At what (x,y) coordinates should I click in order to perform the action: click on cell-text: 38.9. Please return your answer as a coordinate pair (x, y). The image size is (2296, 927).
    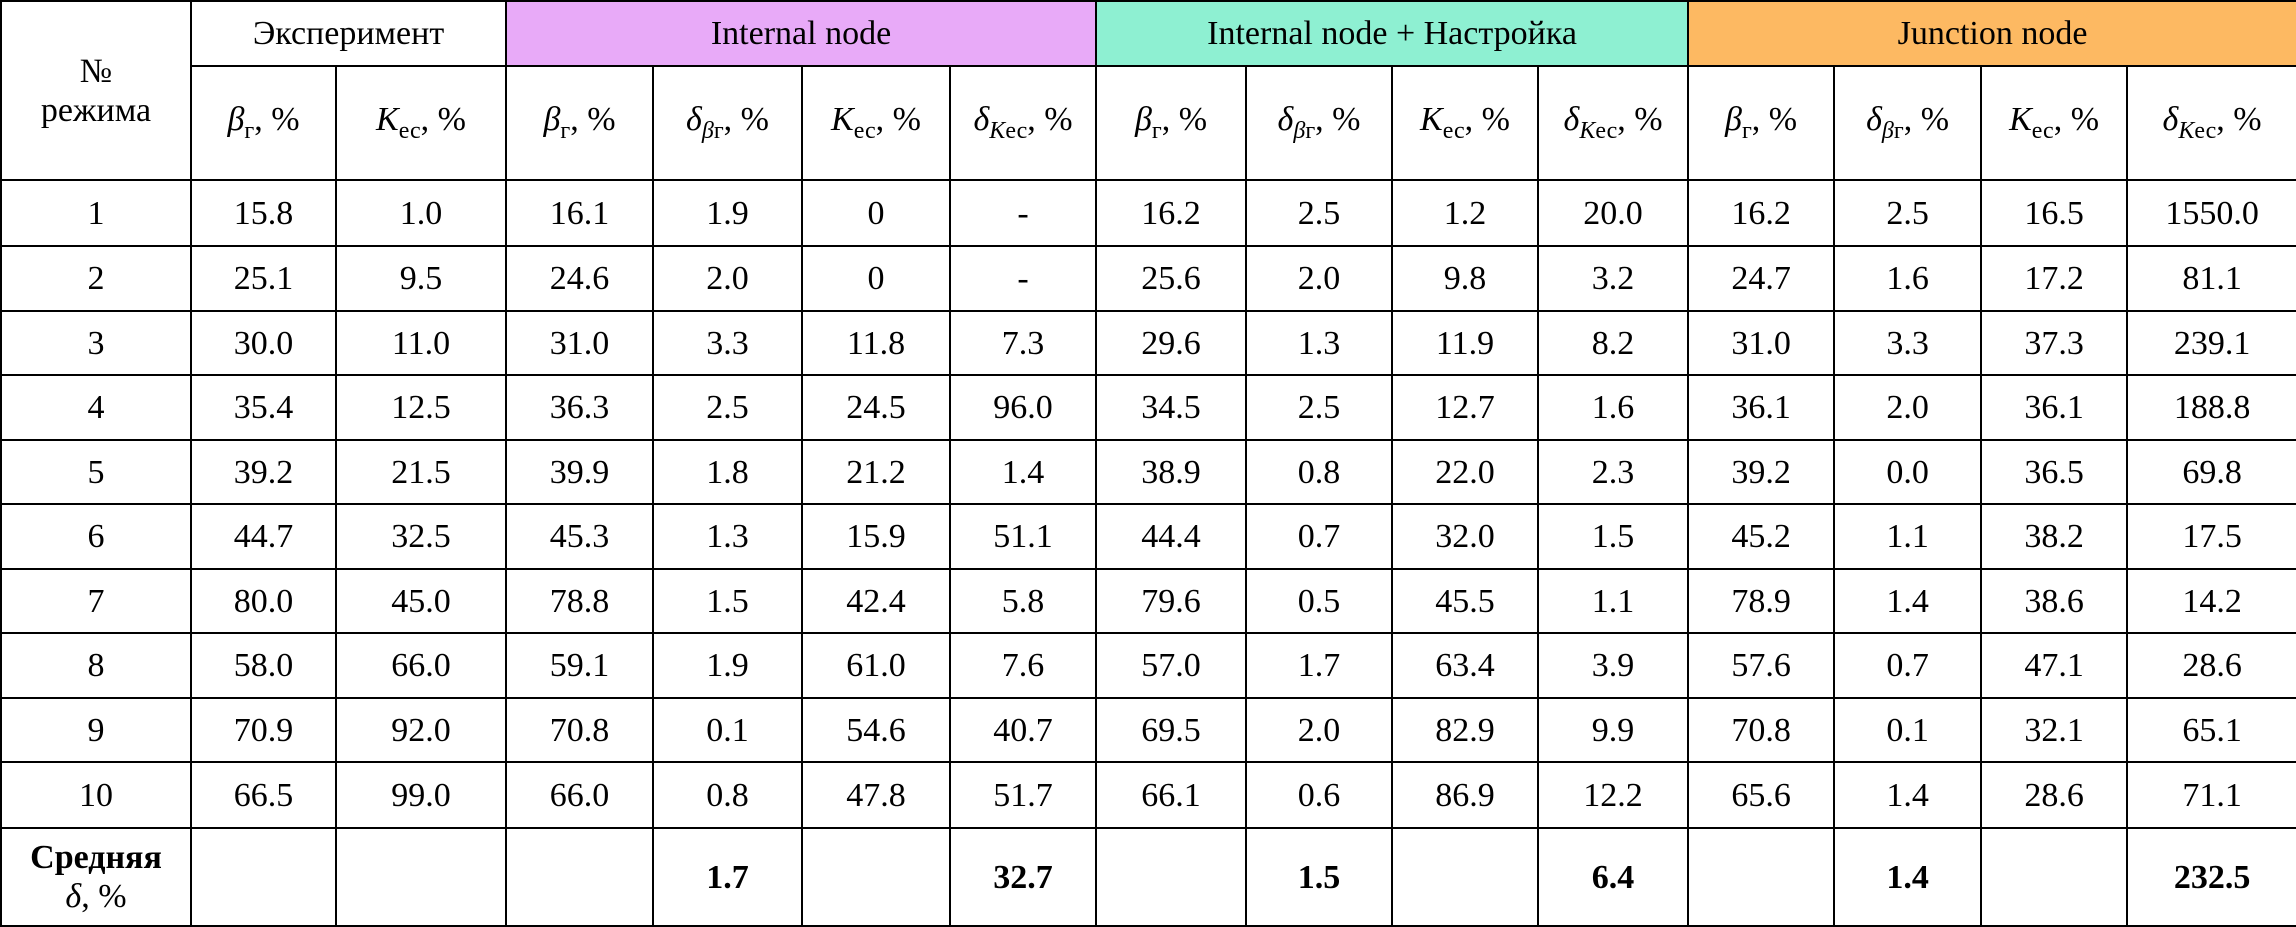
    Looking at the image, I should click on (1171, 472).